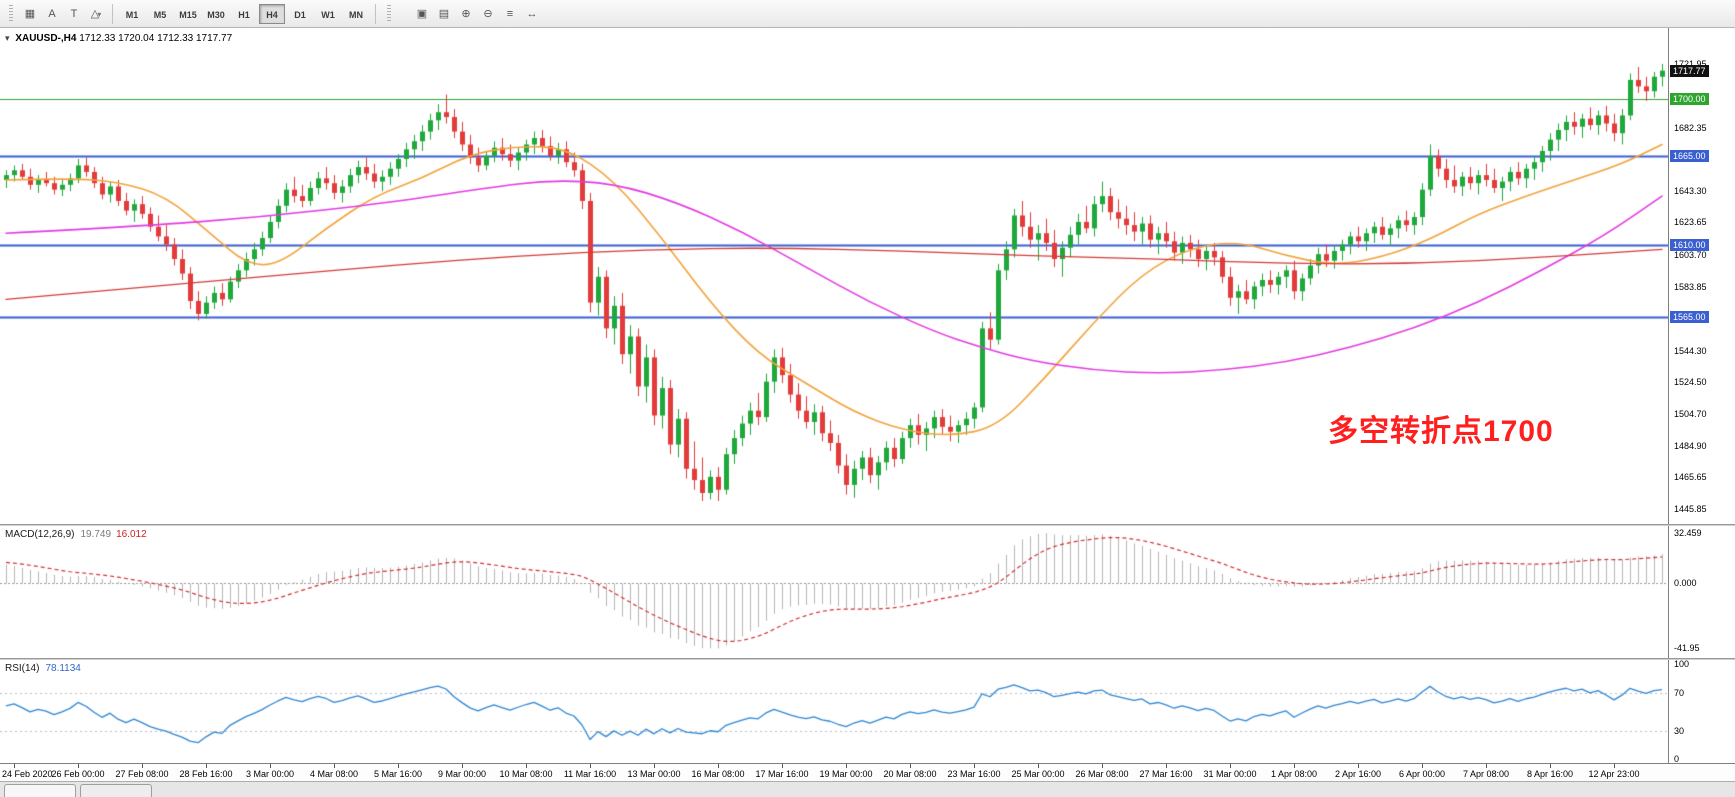 The image size is (1735, 797). I want to click on timeframe-button-m5: M5, so click(160, 14).